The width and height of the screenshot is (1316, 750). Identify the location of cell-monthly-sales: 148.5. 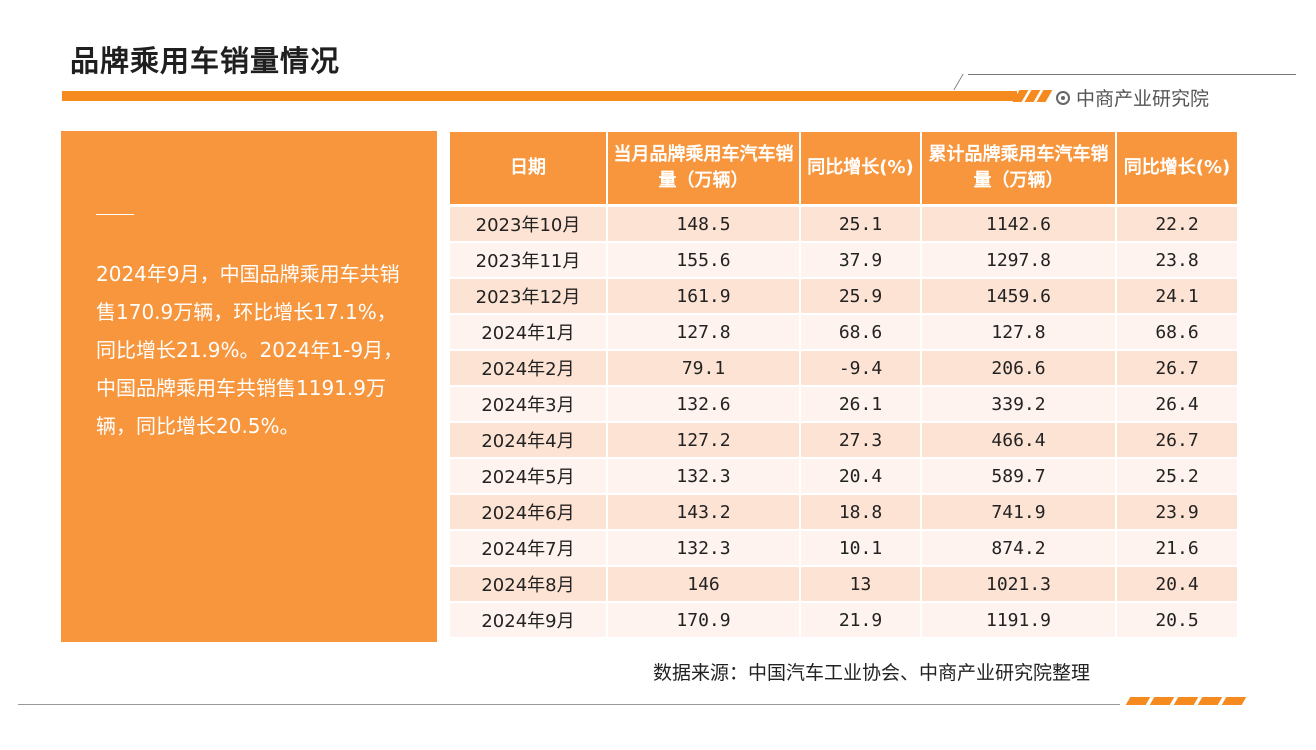
(704, 224).